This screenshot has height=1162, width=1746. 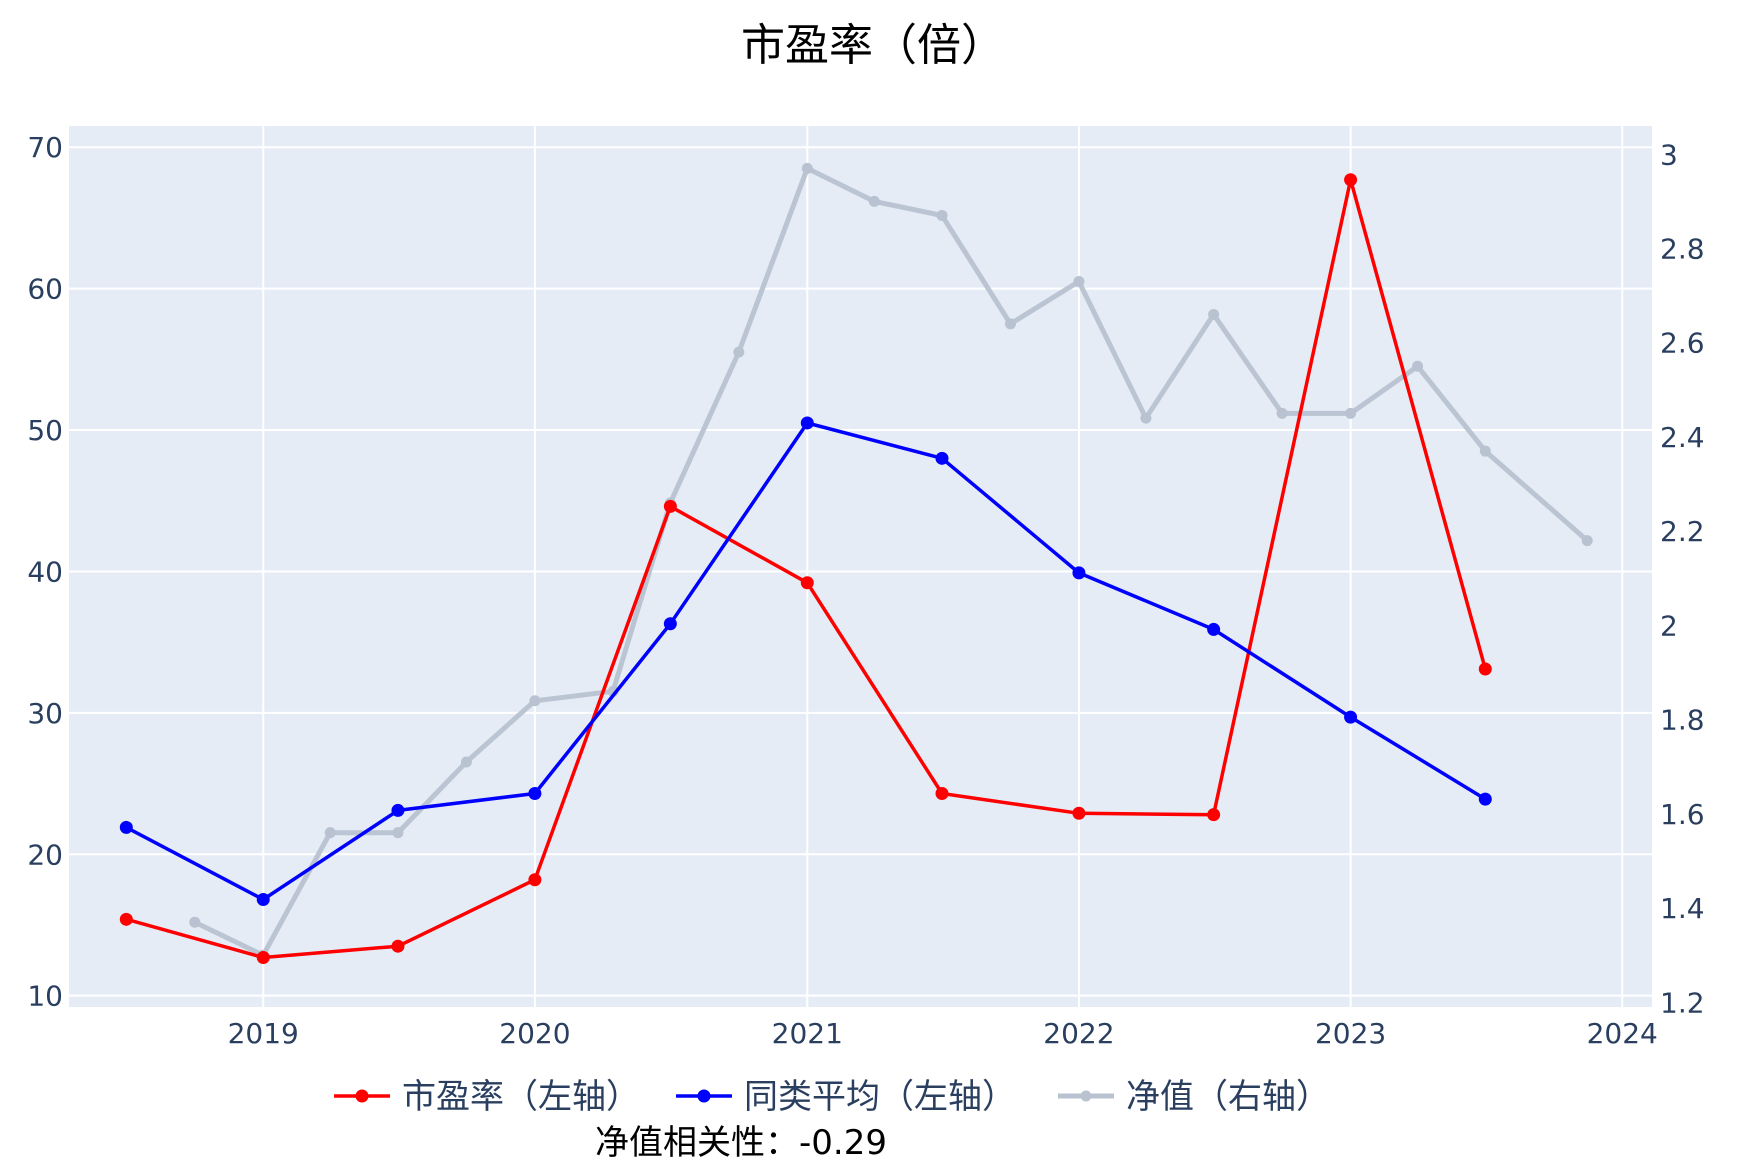 What do you see at coordinates (1682, 720) in the screenshot?
I see `y2-tick-label: 1.8` at bounding box center [1682, 720].